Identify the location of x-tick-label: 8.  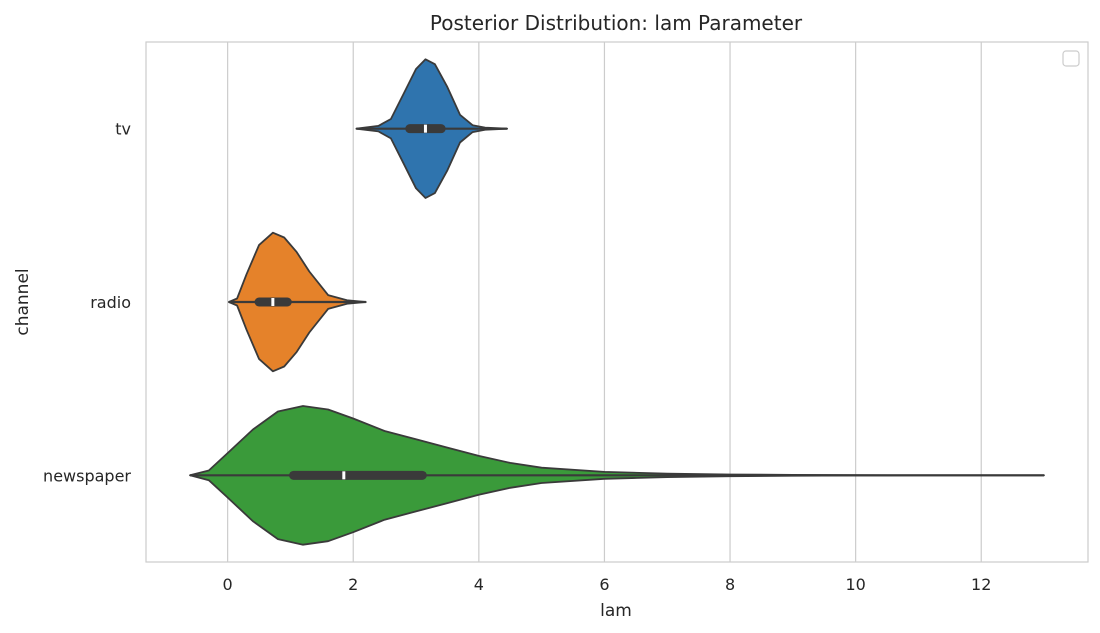
(730, 584).